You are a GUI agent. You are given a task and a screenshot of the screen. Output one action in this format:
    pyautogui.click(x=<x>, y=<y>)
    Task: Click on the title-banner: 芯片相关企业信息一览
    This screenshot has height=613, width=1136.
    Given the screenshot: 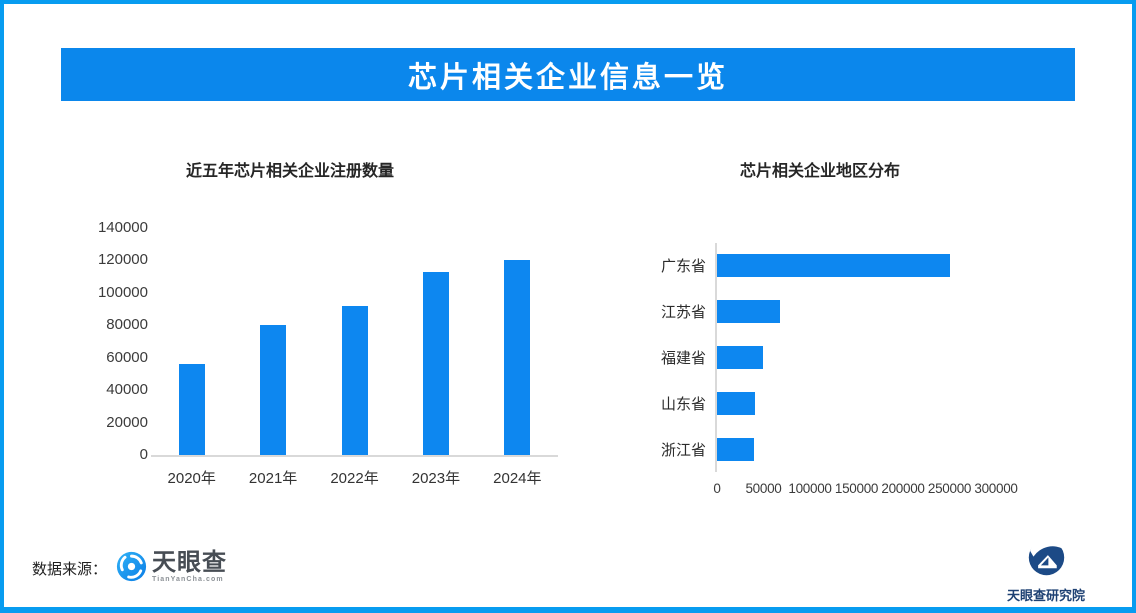 What is the action you would take?
    pyautogui.click(x=568, y=74)
    